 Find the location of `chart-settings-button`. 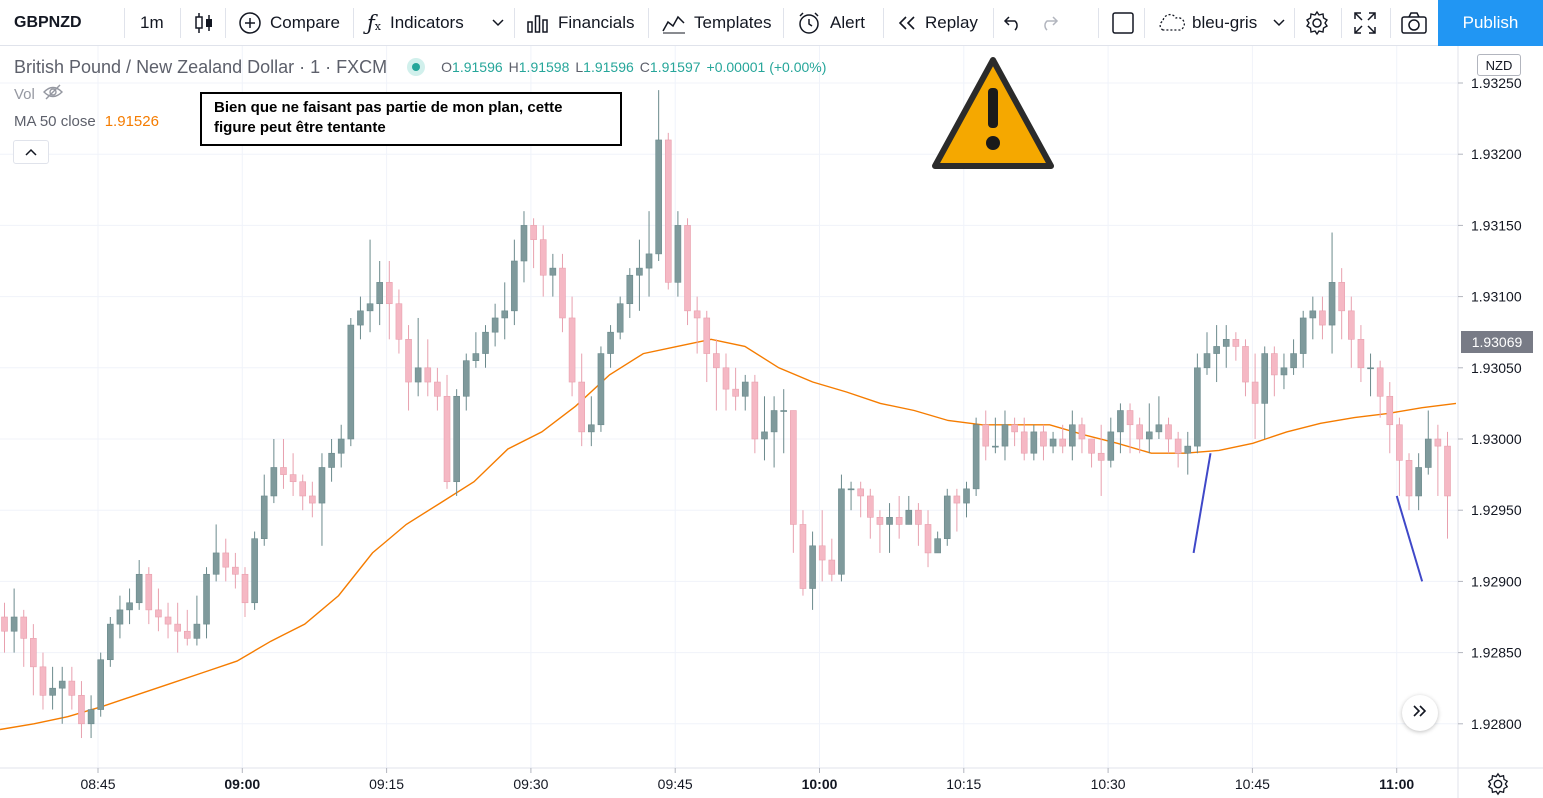

chart-settings-button is located at coordinates (1498, 784).